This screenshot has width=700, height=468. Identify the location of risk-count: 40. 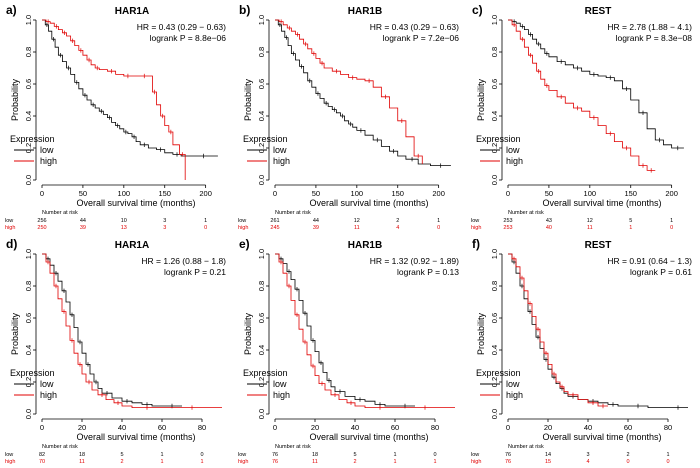
(549, 228).